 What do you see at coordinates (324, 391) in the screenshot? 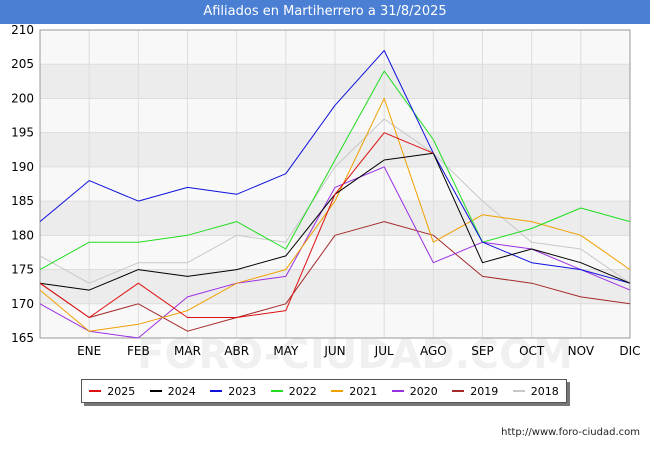
I see `chart-legend: 2025 2024 2023 2022 2021 2020 2019 2018` at bounding box center [324, 391].